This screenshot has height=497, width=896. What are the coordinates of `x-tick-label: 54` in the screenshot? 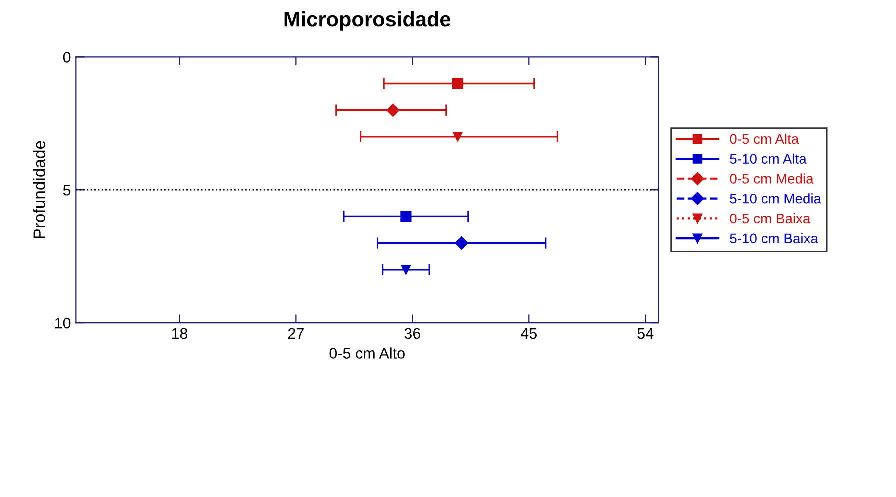 It's located at (646, 334).